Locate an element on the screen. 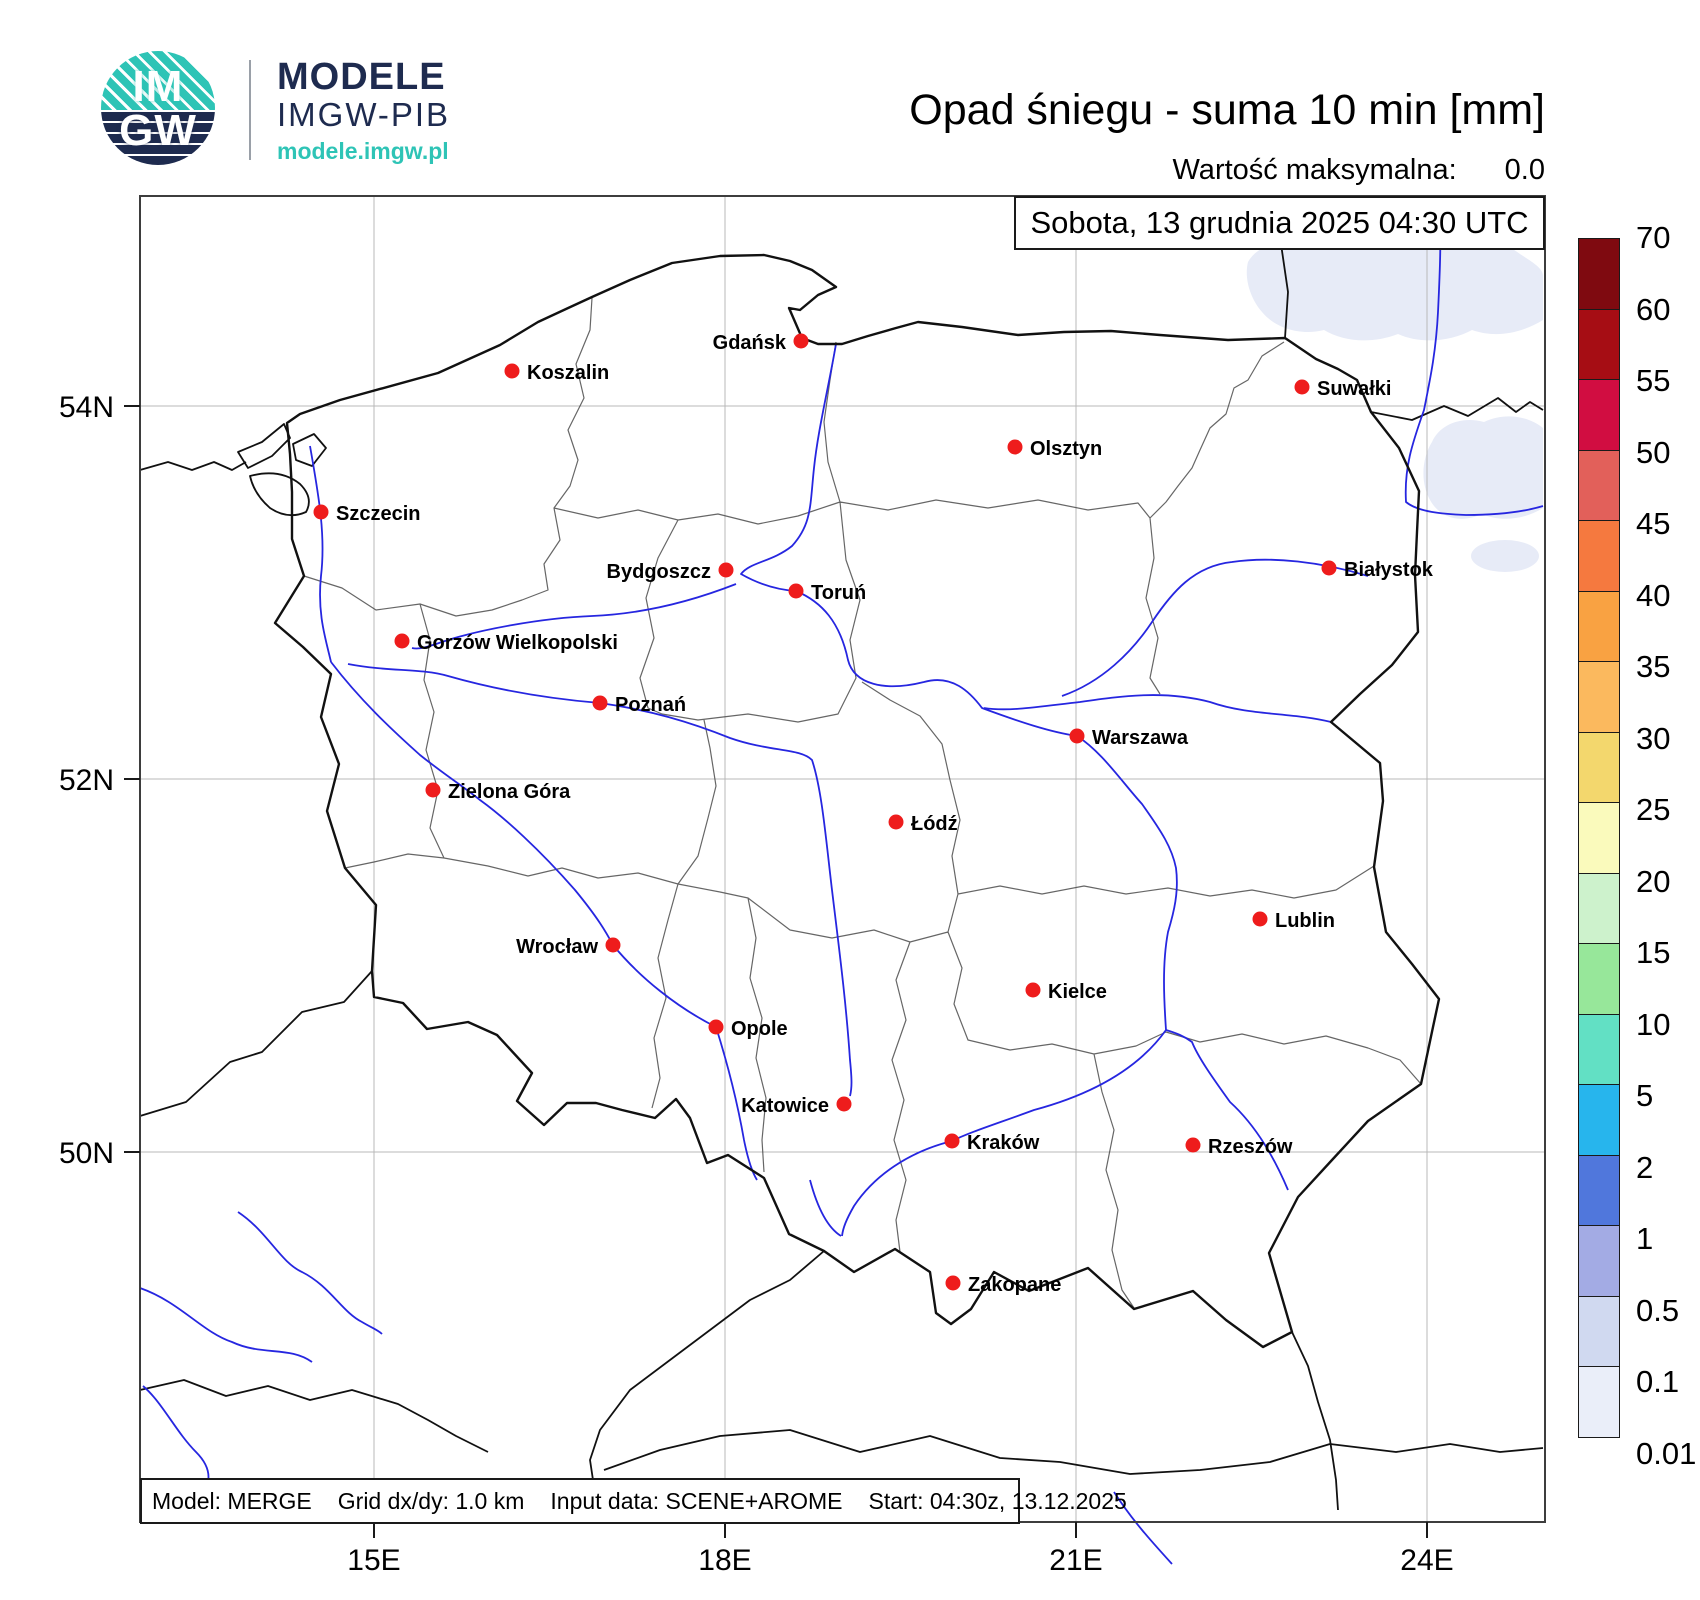 The image size is (1700, 1600). colorbar-value-60: 60 is located at coordinates (1653, 309).